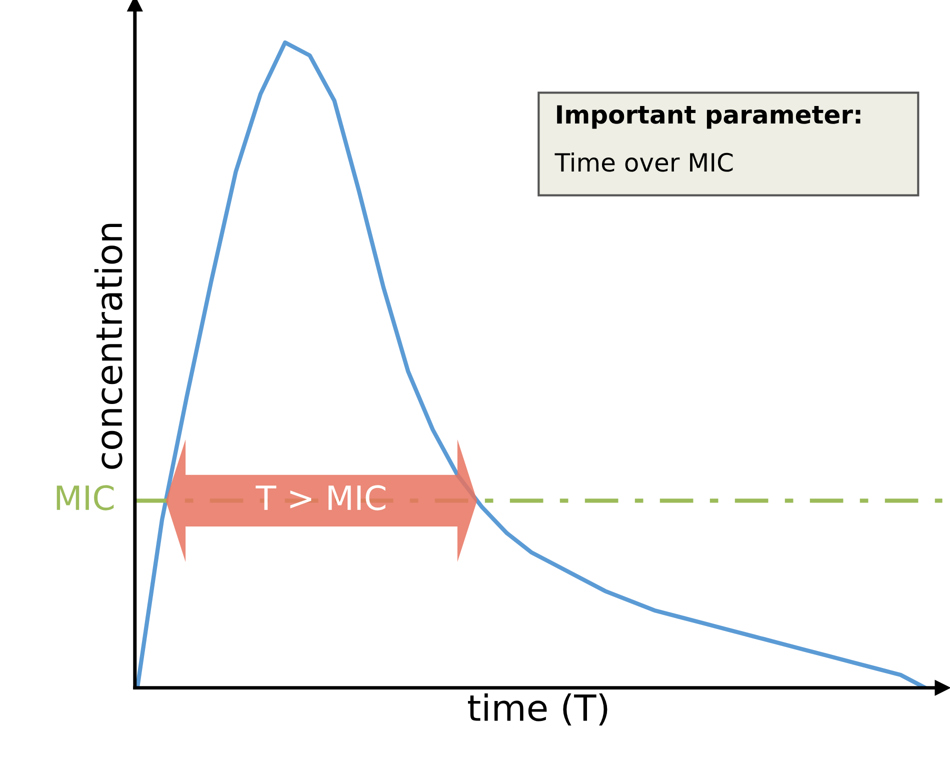  What do you see at coordinates (85, 497) in the screenshot?
I see `ref-line-label: MIC` at bounding box center [85, 497].